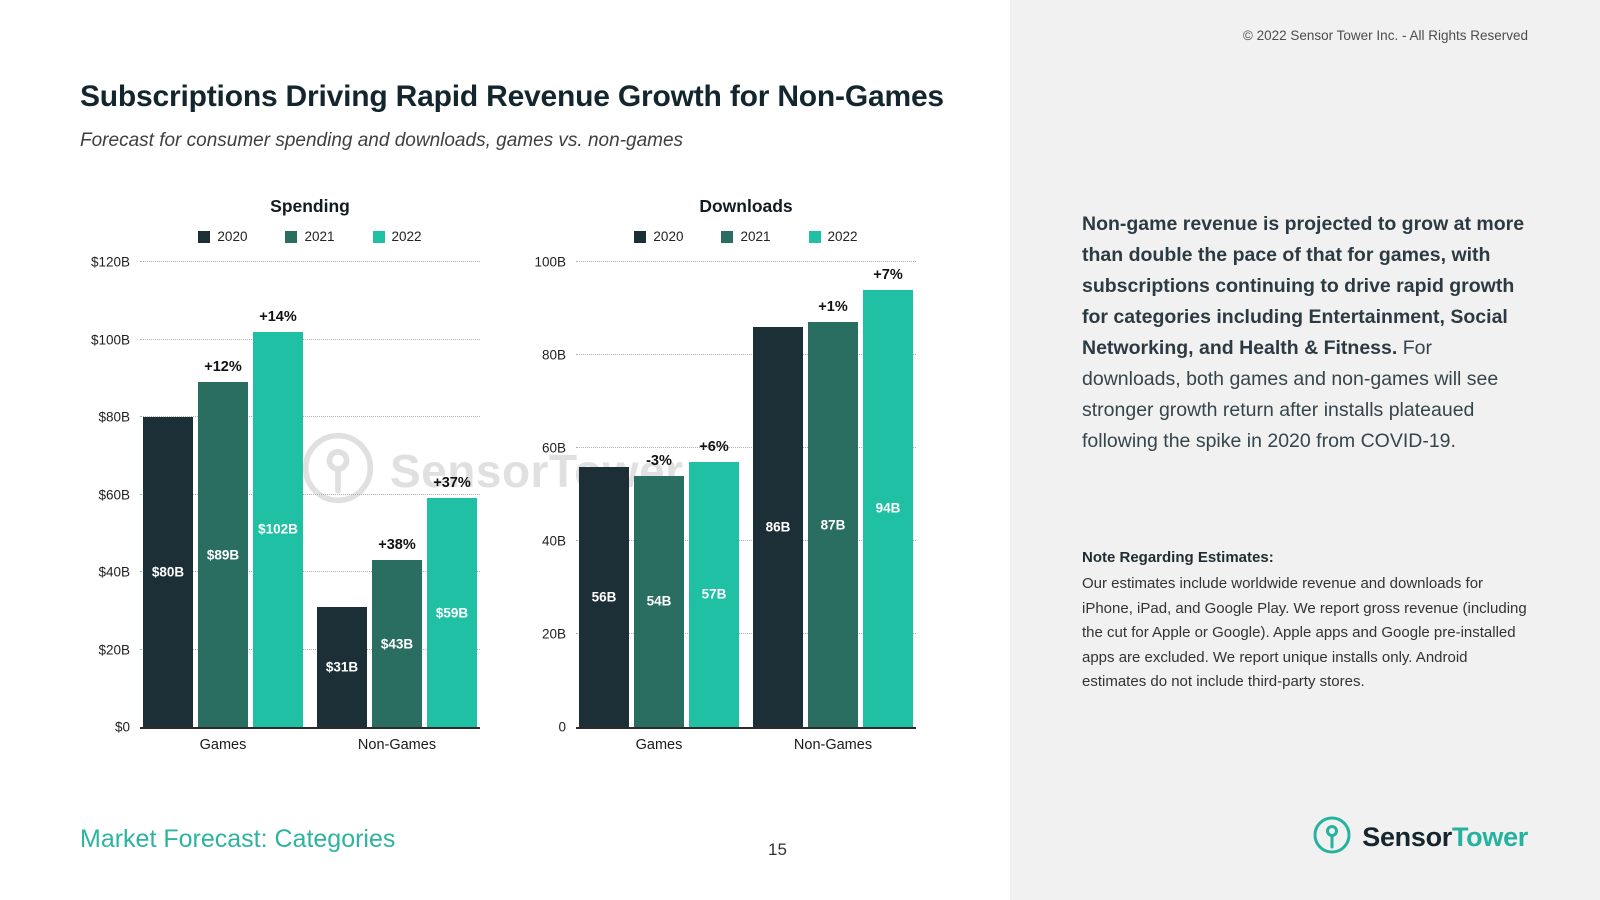  I want to click on y-tick-label: 20B, so click(553, 634).